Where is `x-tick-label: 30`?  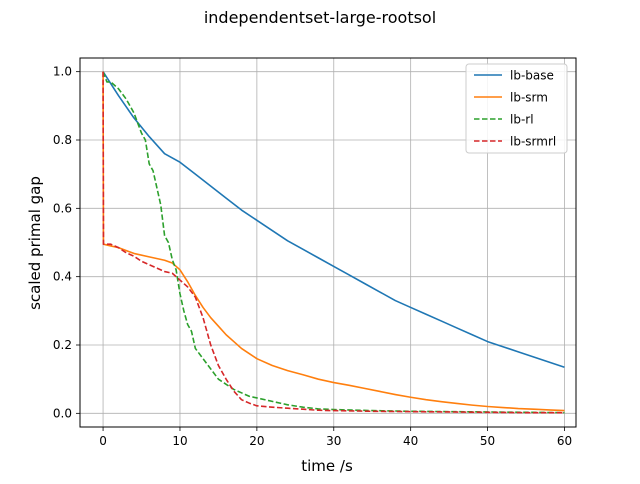
x-tick-label: 30 is located at coordinates (333, 441).